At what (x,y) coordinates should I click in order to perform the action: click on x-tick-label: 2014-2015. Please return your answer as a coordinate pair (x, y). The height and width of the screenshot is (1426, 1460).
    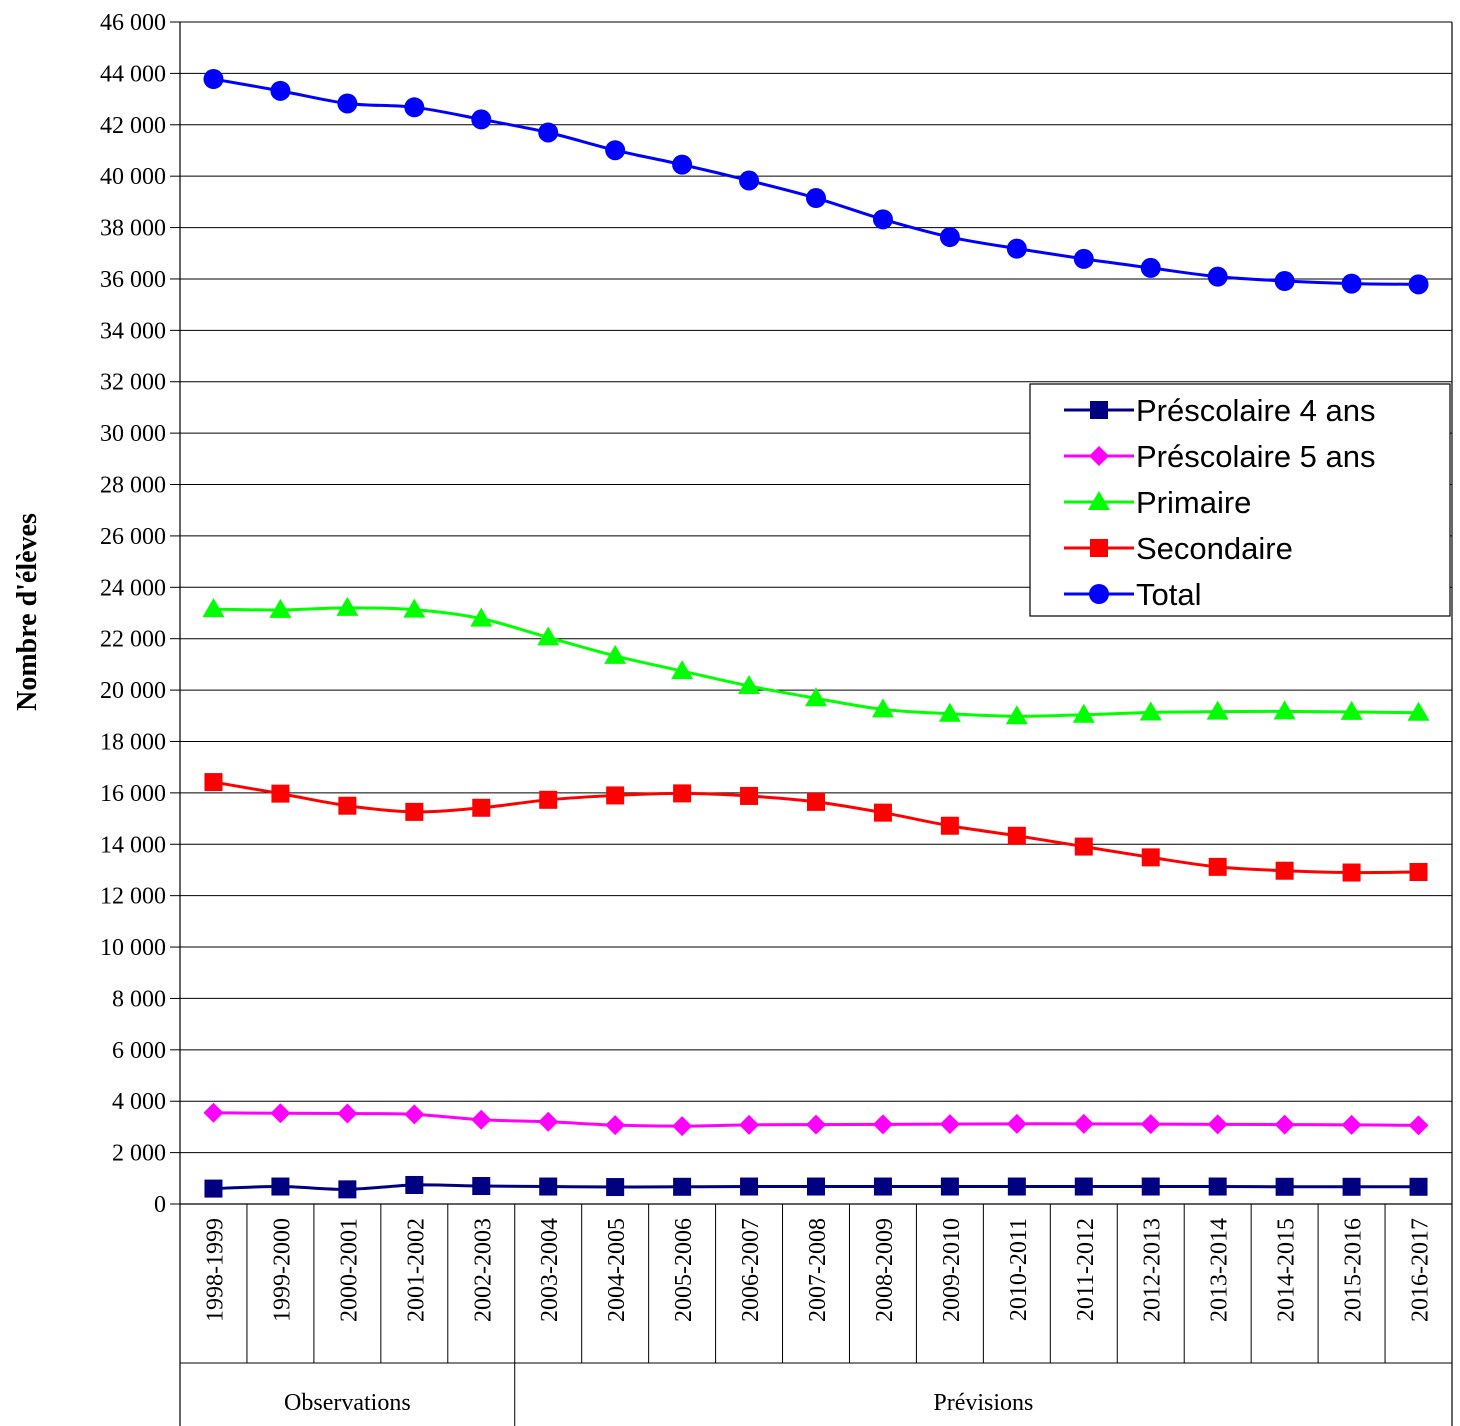
    Looking at the image, I should click on (1287, 1270).